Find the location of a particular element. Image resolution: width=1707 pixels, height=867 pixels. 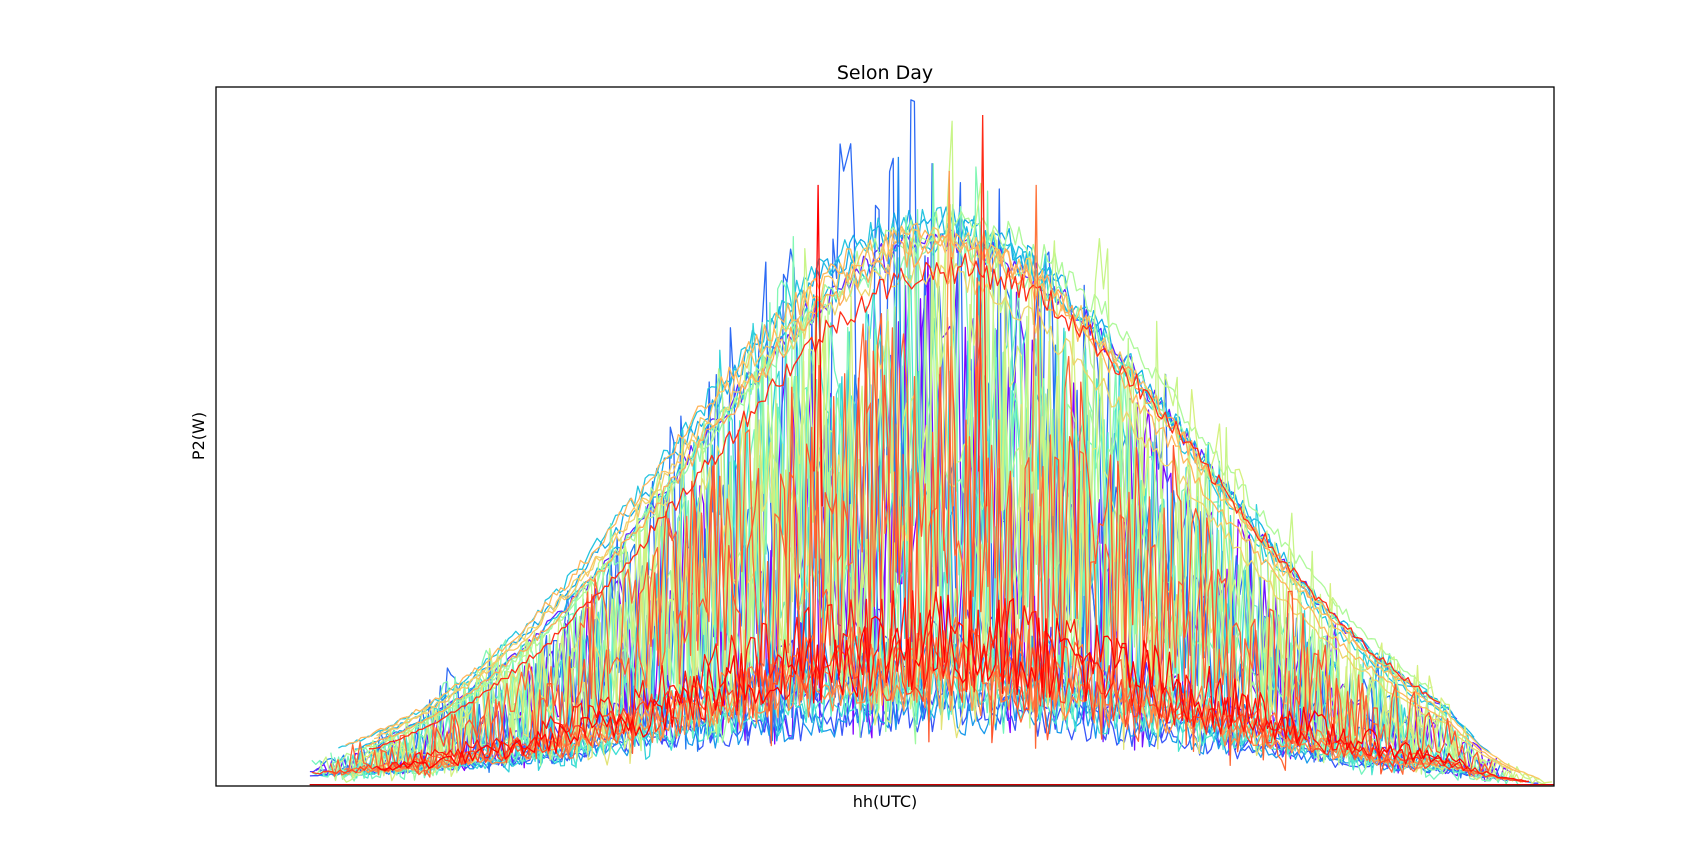

x-axis-label: hh(UTC) is located at coordinates (885, 801).